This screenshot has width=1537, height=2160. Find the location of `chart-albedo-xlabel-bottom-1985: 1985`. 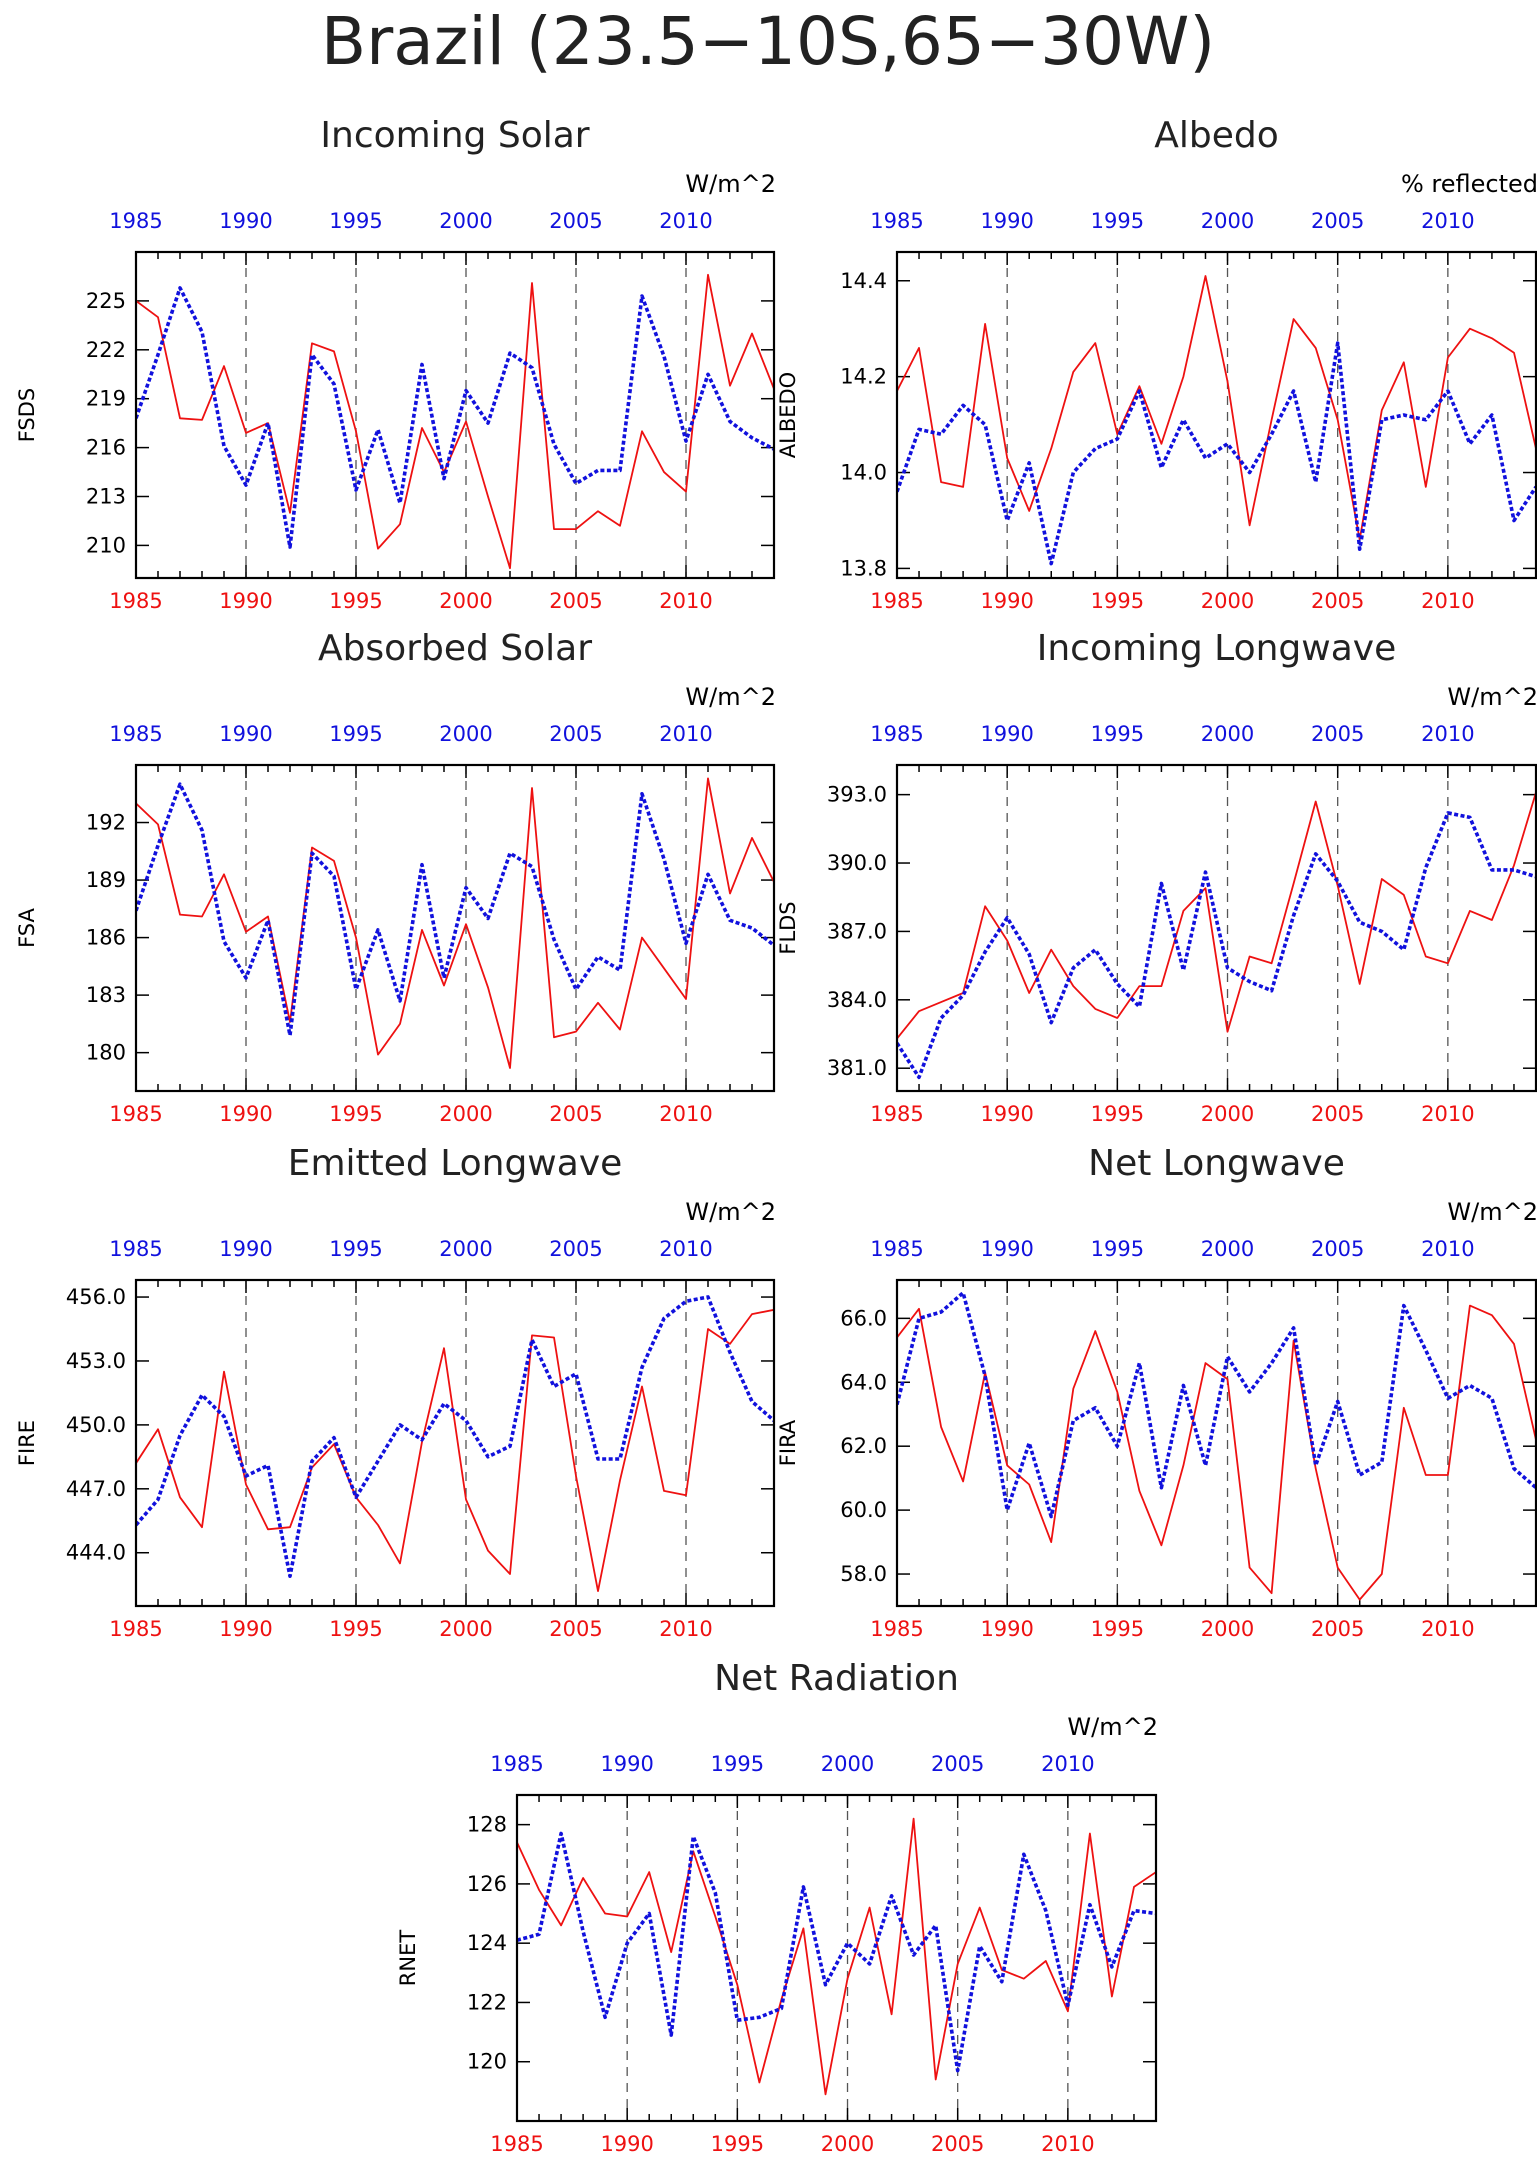

chart-albedo-xlabel-bottom-1985: 1985 is located at coordinates (896, 601).